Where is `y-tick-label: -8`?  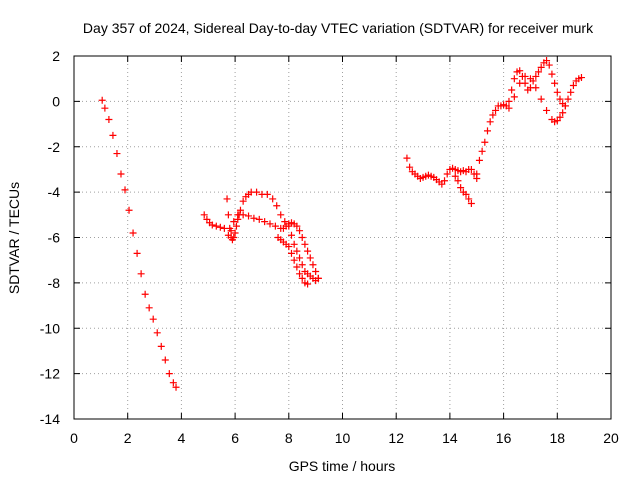
y-tick-label: -8 is located at coordinates (54, 283).